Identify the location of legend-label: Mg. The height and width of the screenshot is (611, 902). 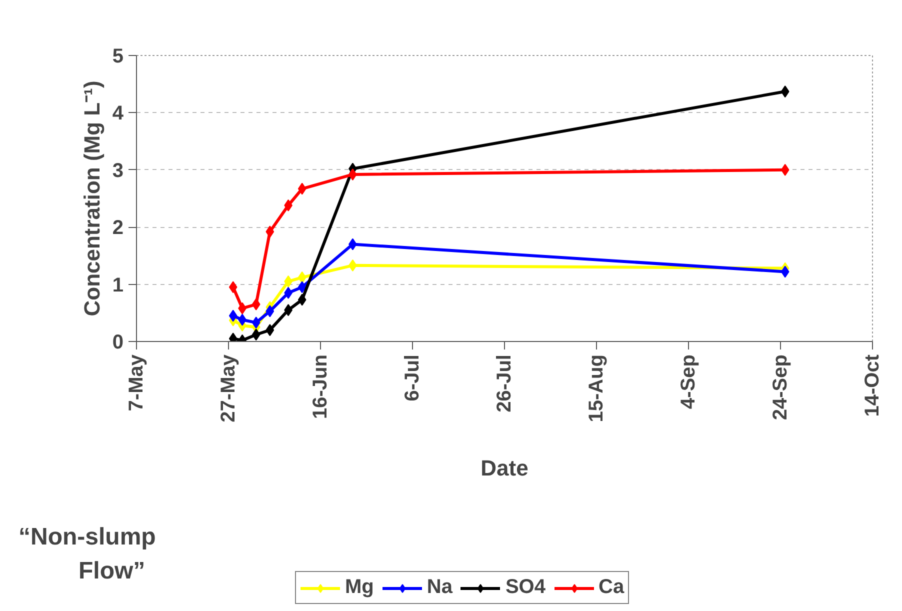
(359, 587).